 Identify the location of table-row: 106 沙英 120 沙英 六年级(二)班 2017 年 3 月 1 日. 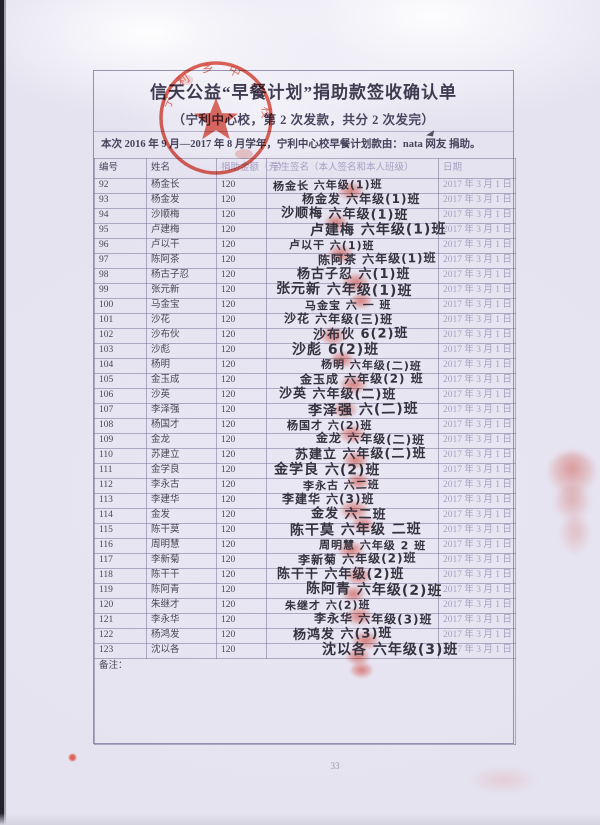
(305, 395).